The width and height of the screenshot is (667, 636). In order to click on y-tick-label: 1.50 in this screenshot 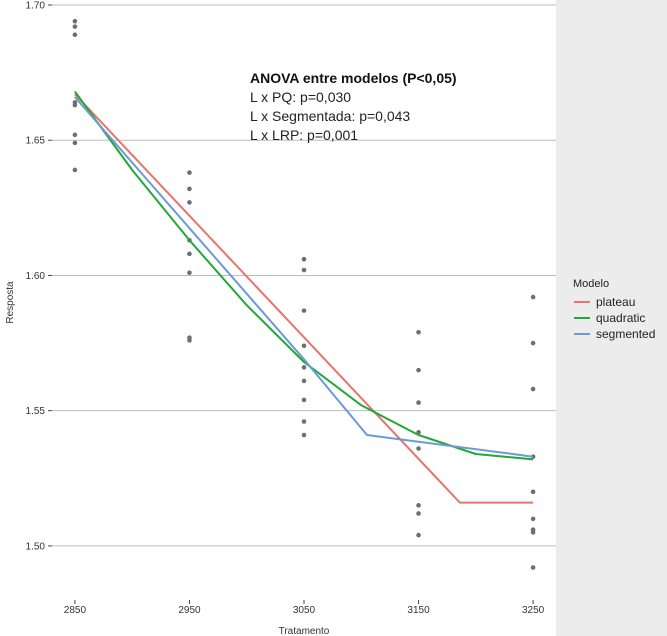, I will do `click(36, 546)`.